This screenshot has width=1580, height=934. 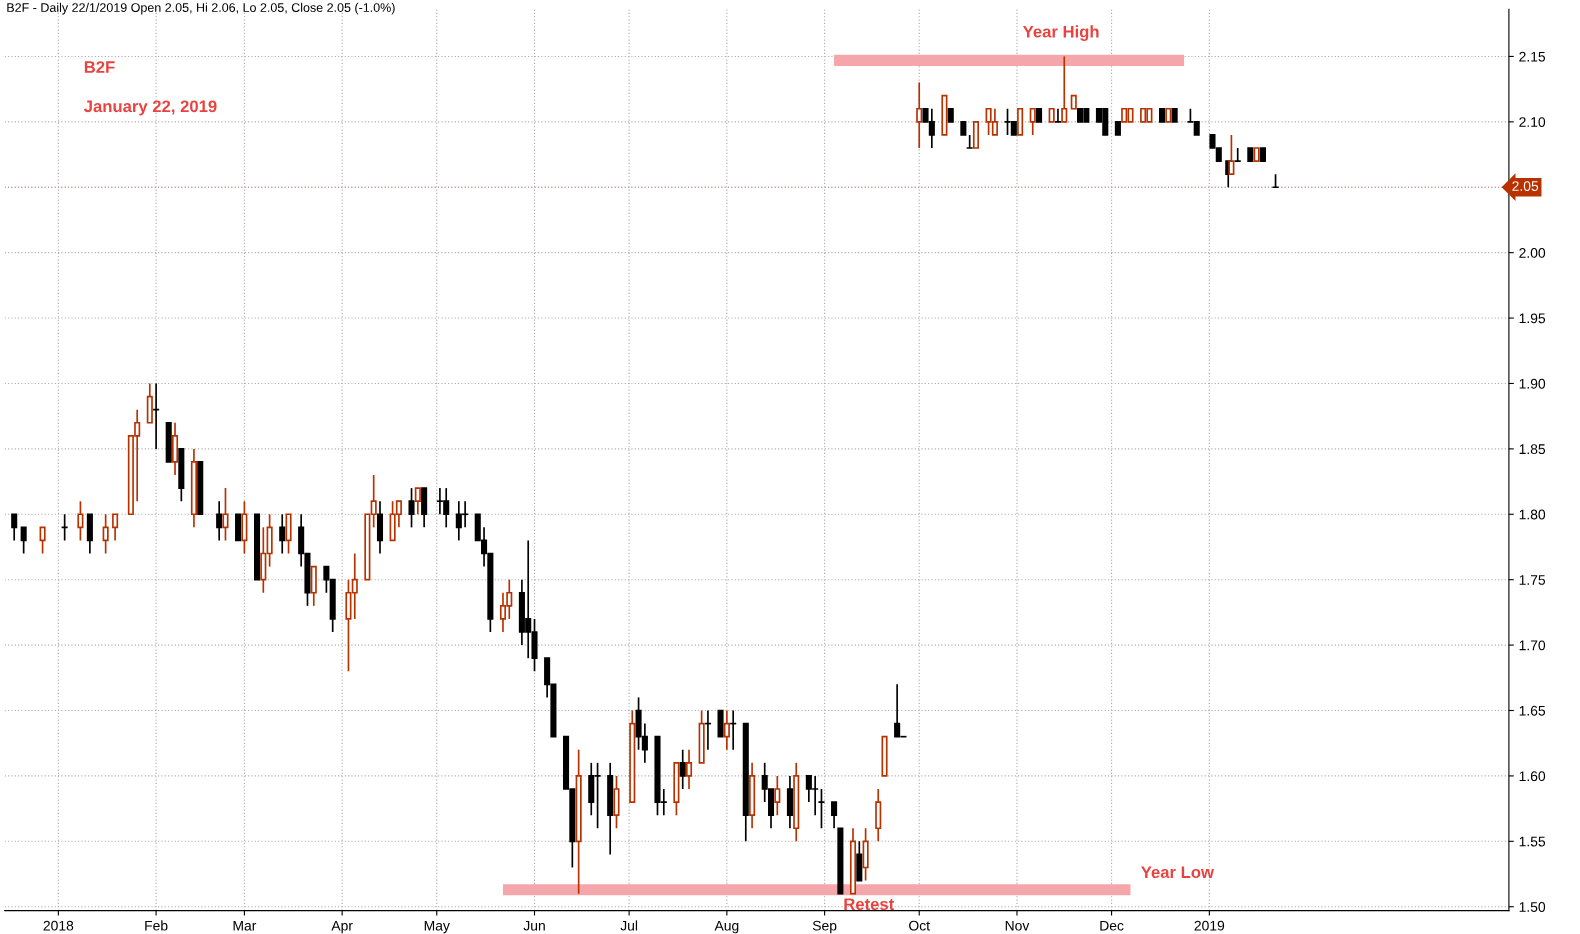 I want to click on y-tick-label: 2.00, so click(x=1532, y=252).